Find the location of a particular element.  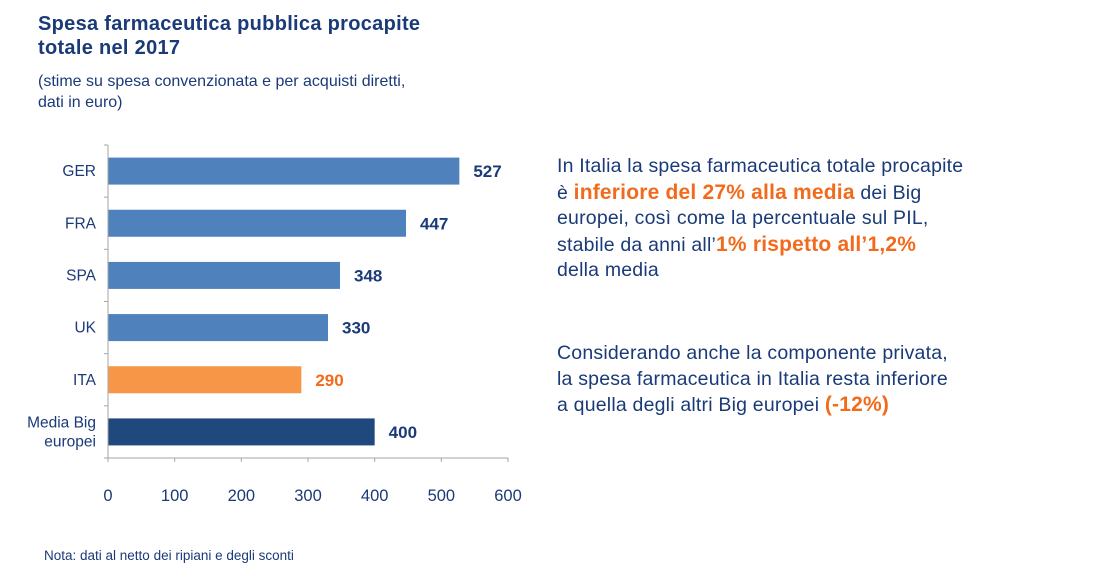

category-label: GER is located at coordinates (79, 171).